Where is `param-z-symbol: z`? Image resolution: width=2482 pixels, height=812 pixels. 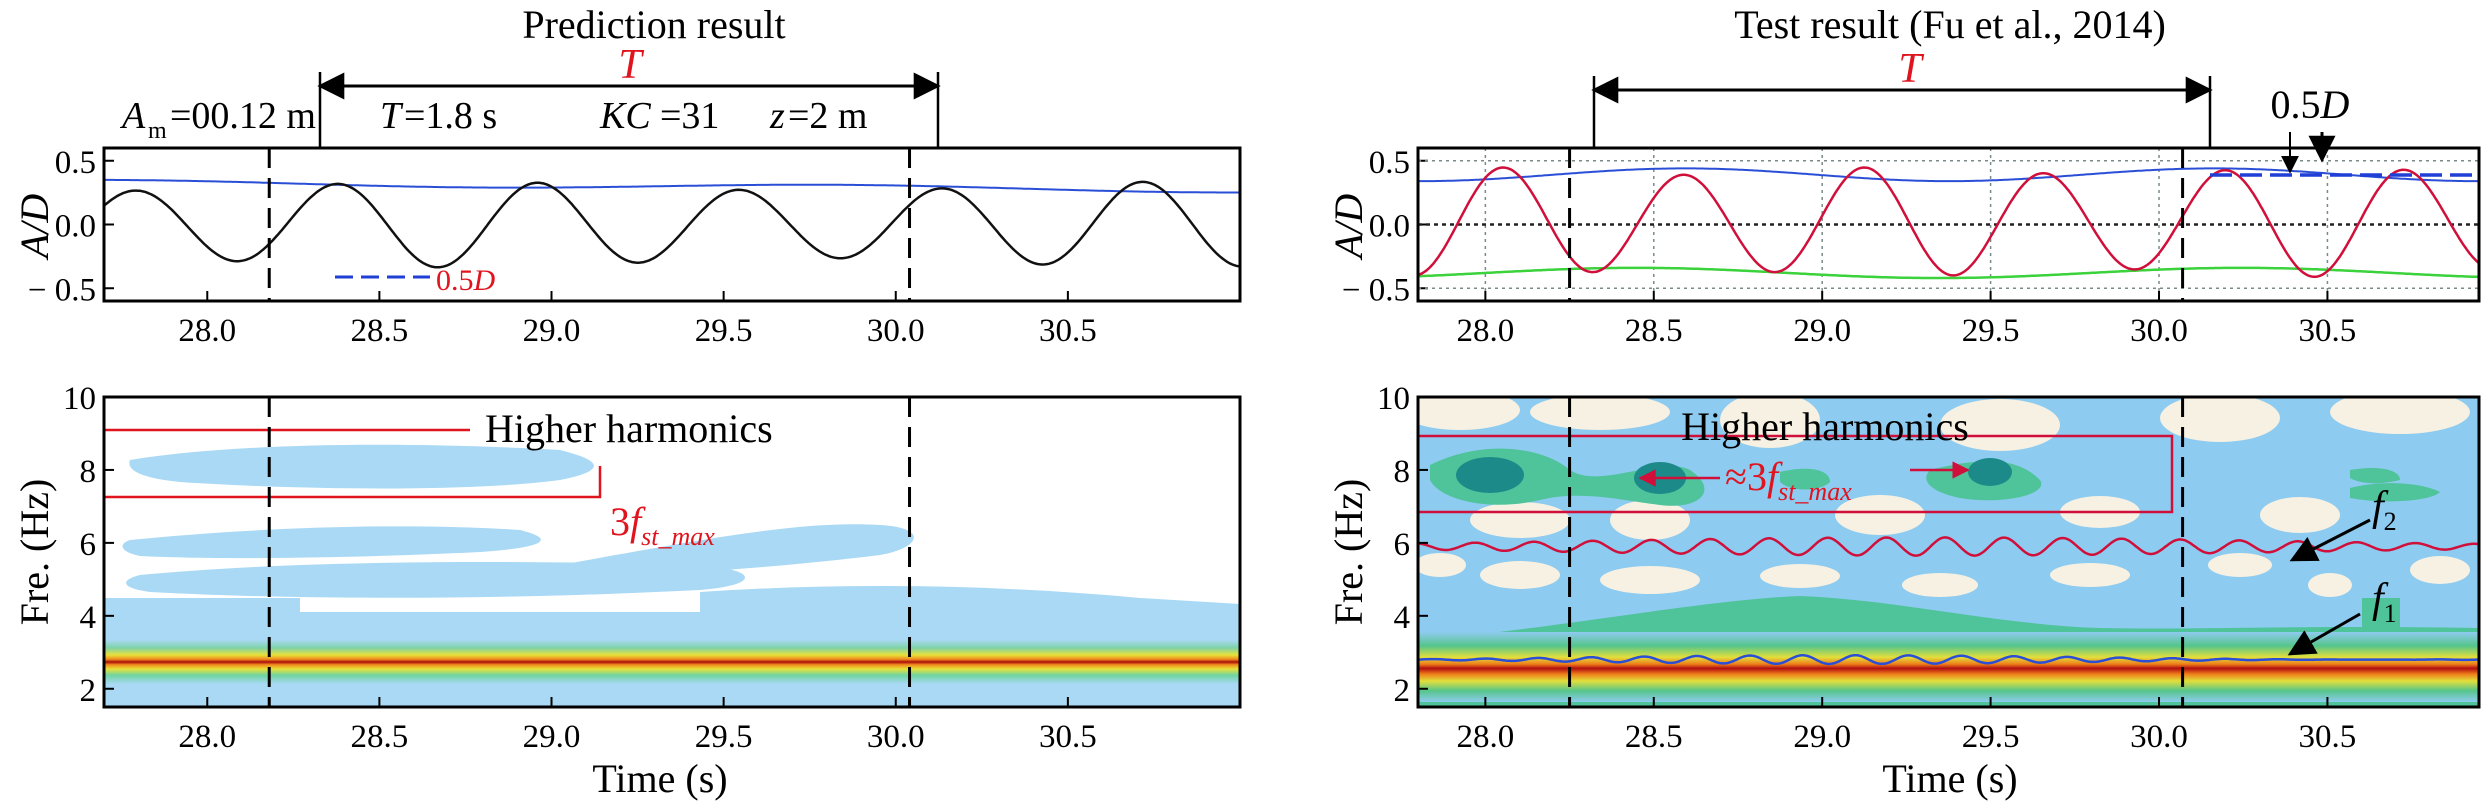 param-z-symbol: z is located at coordinates (777, 116).